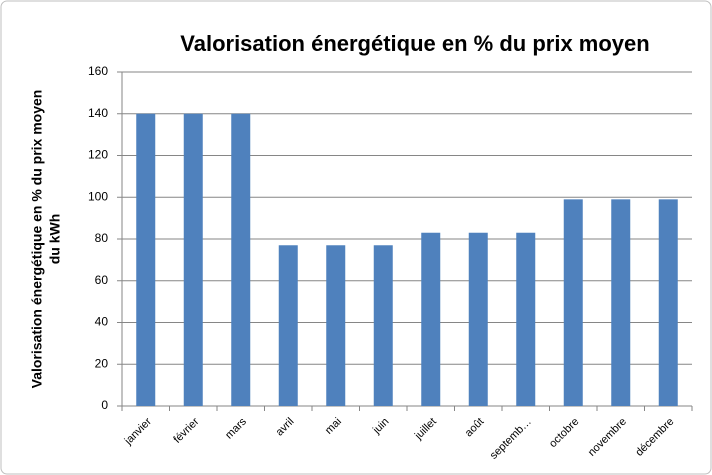  What do you see at coordinates (102, 363) in the screenshot?
I see `y-tick-label: 20` at bounding box center [102, 363].